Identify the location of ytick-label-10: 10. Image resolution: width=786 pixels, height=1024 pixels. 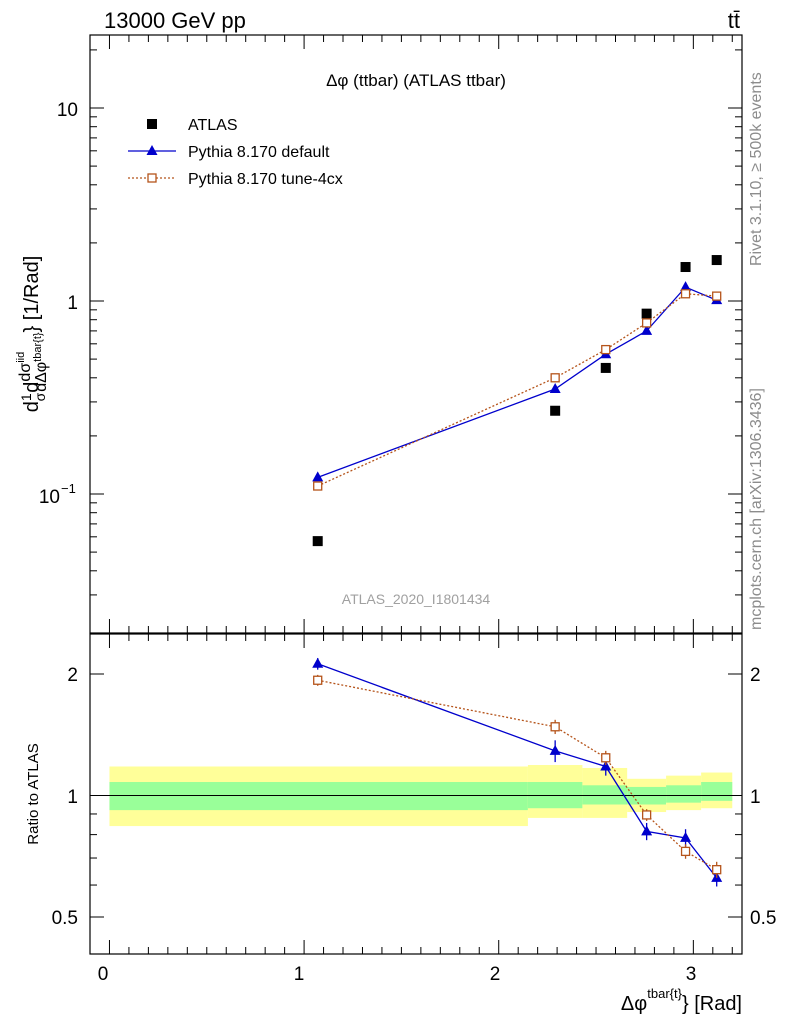
(67, 110).